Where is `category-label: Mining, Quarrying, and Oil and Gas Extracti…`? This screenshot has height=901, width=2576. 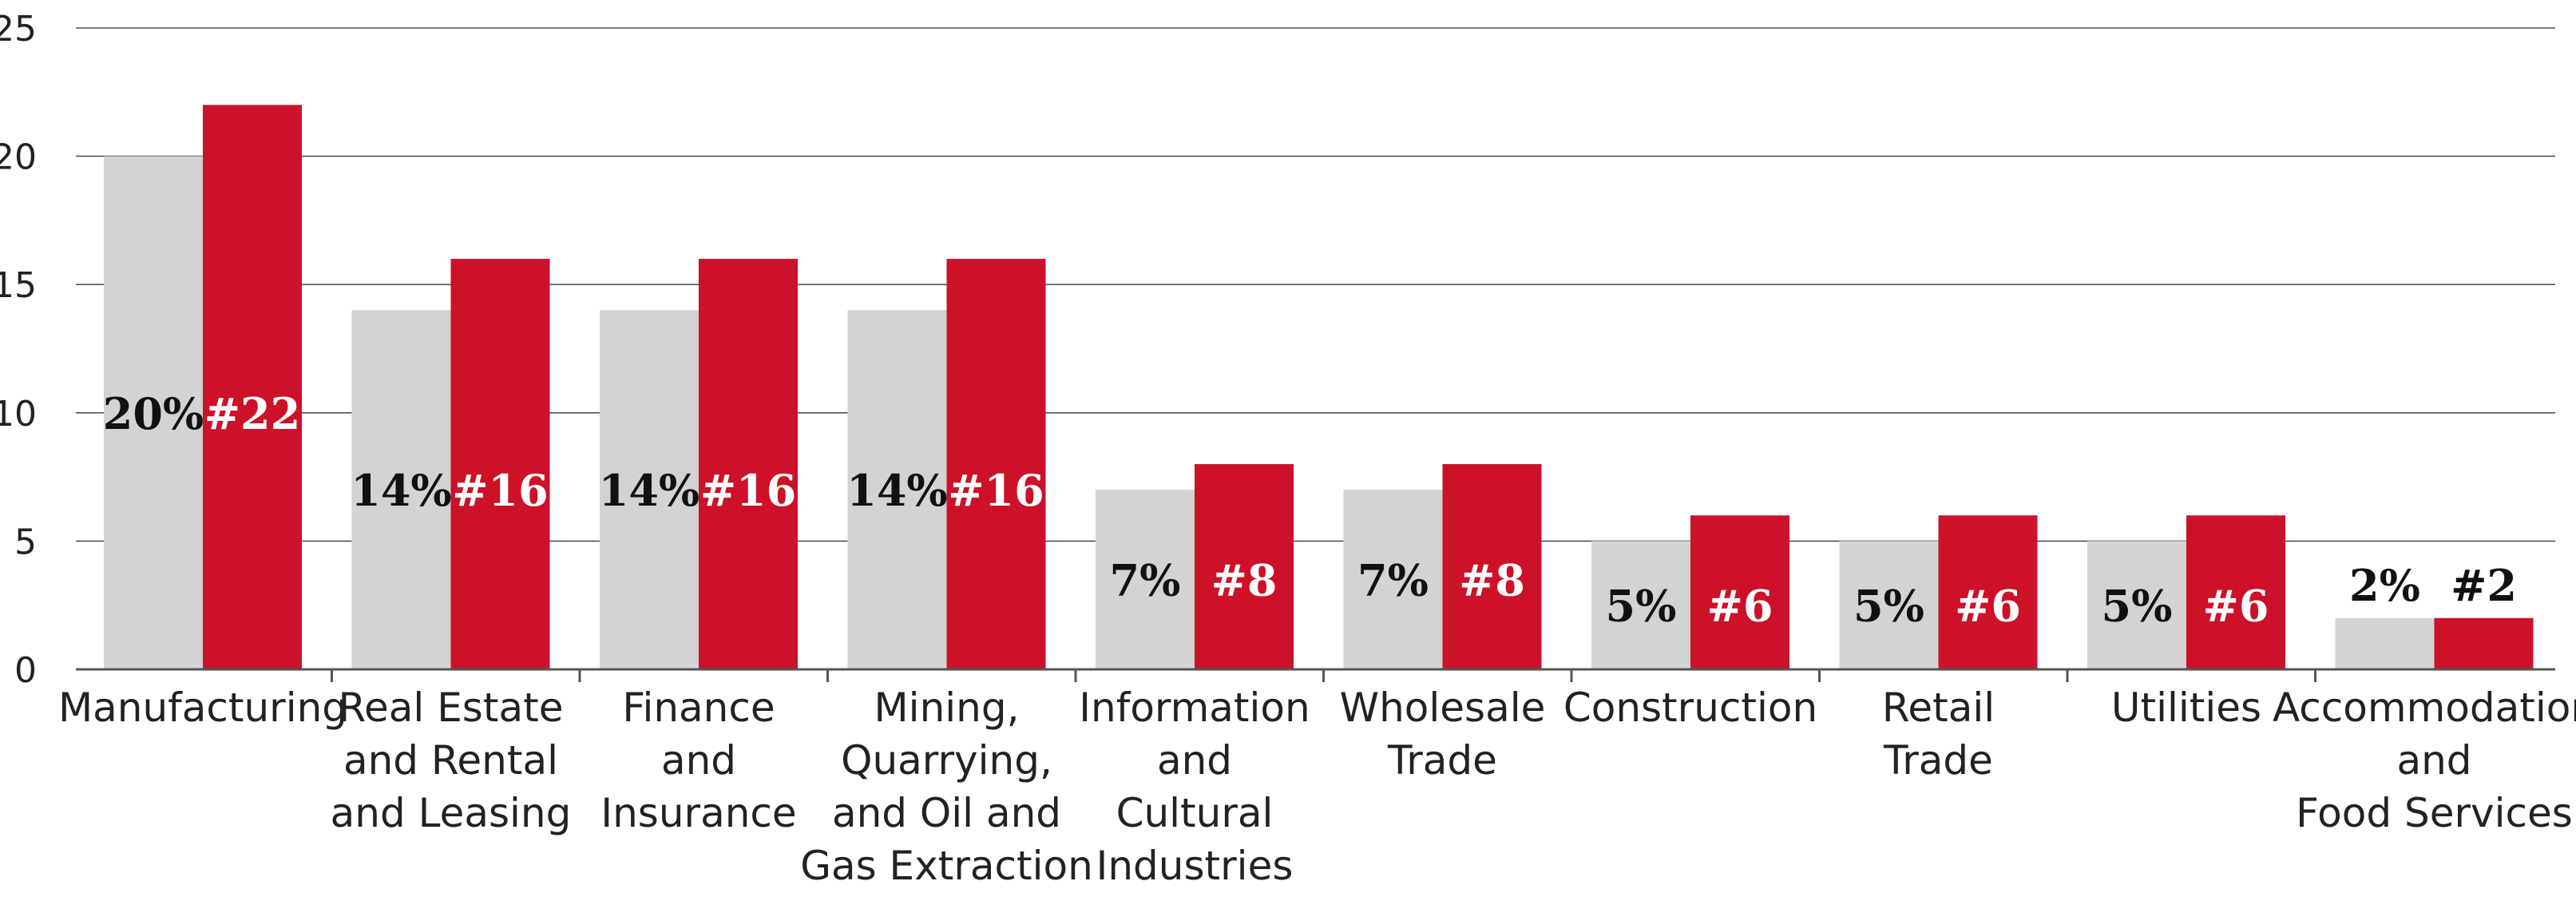
category-label: Mining, Quarrying, and Oil and Gas Extracti… is located at coordinates (947, 787).